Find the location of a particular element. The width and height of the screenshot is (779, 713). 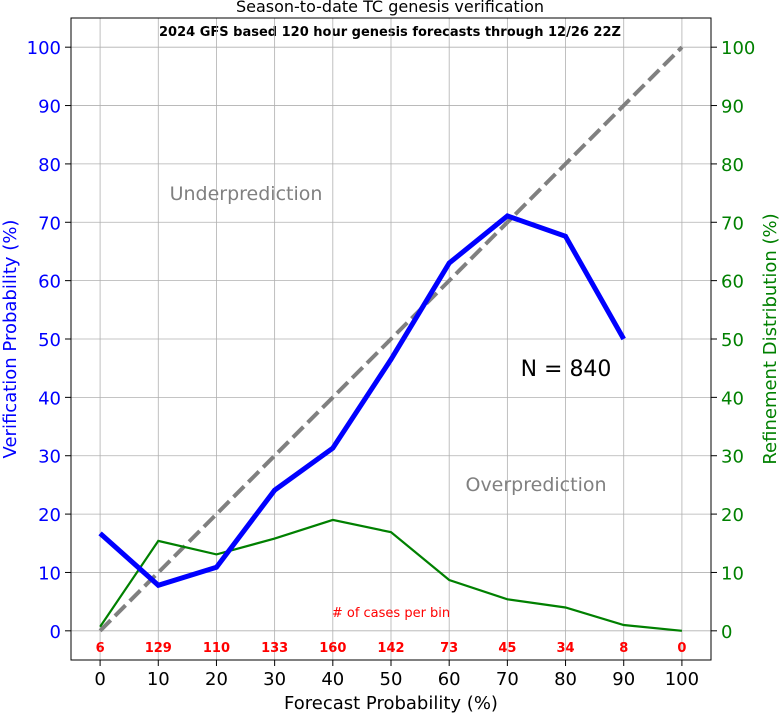

y-right-tick-label: 20 is located at coordinates (732, 515).